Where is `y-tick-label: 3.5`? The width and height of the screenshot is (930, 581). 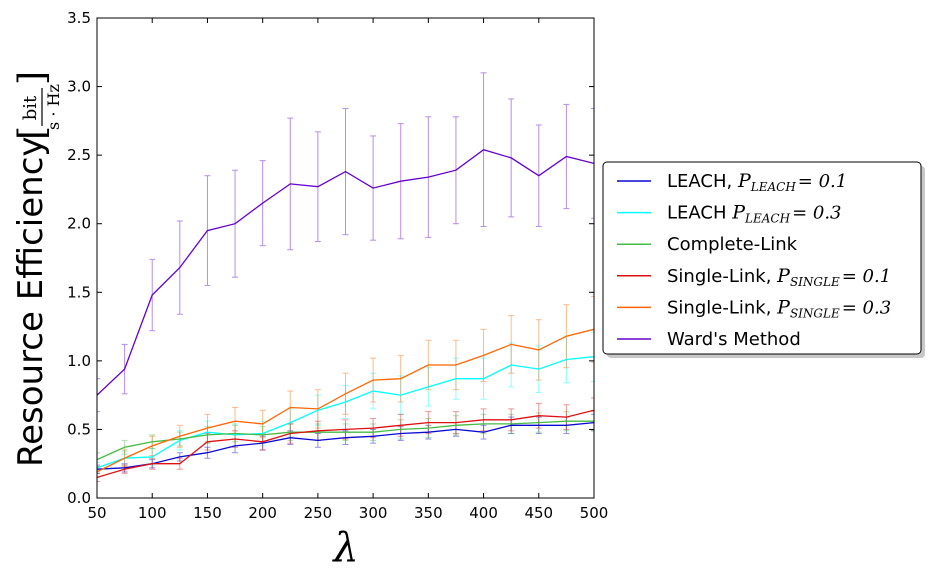 y-tick-label: 3.5 is located at coordinates (79, 18).